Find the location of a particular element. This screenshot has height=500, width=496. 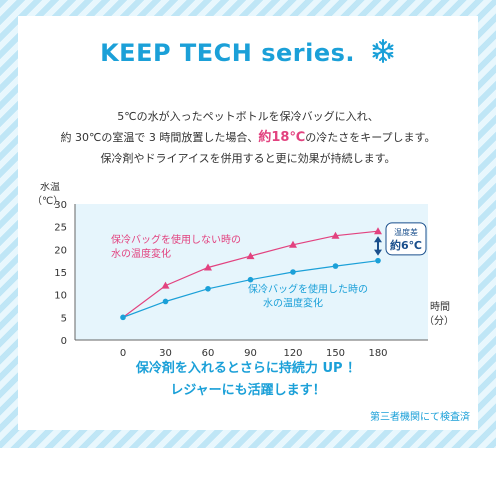

x-tick-label: 0 is located at coordinates (123, 353).